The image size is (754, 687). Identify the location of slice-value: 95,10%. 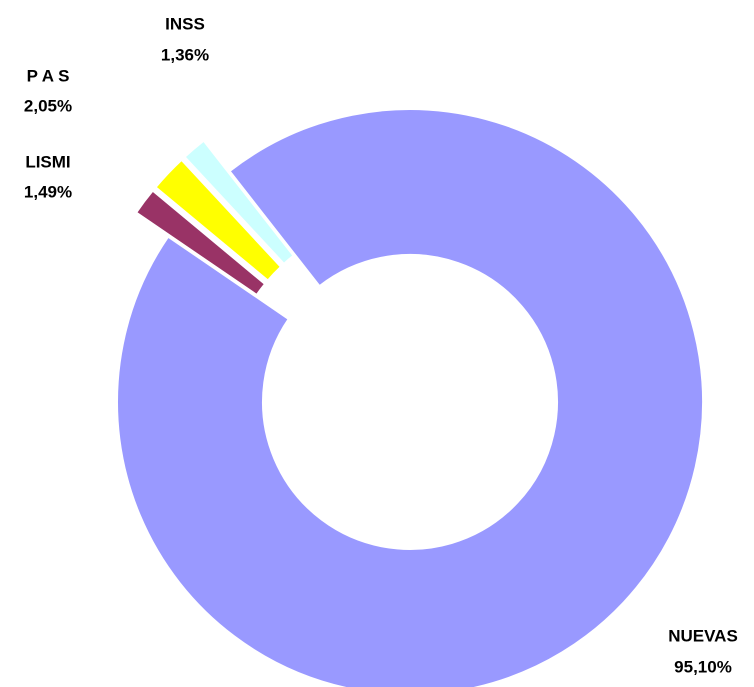
(703, 666).